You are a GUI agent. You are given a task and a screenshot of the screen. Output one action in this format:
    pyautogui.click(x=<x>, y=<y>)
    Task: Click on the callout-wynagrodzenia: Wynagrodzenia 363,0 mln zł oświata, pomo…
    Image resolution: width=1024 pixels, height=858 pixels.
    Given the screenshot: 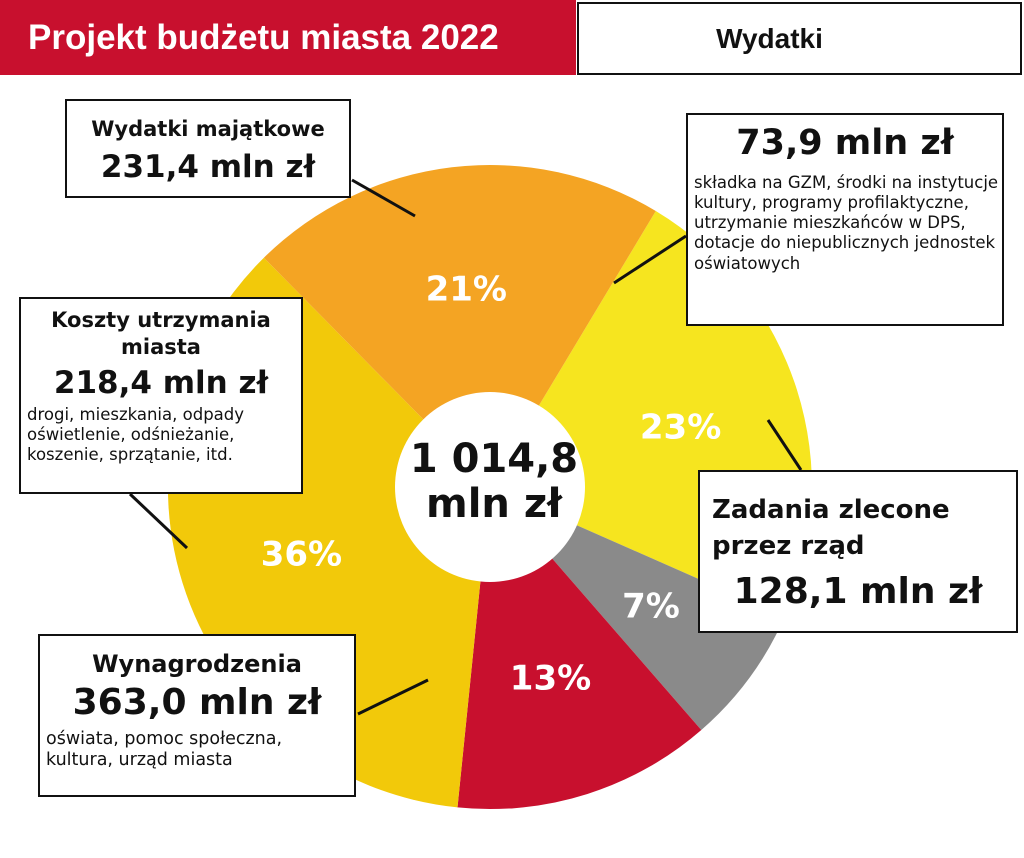 What is the action you would take?
    pyautogui.click(x=197, y=715)
    